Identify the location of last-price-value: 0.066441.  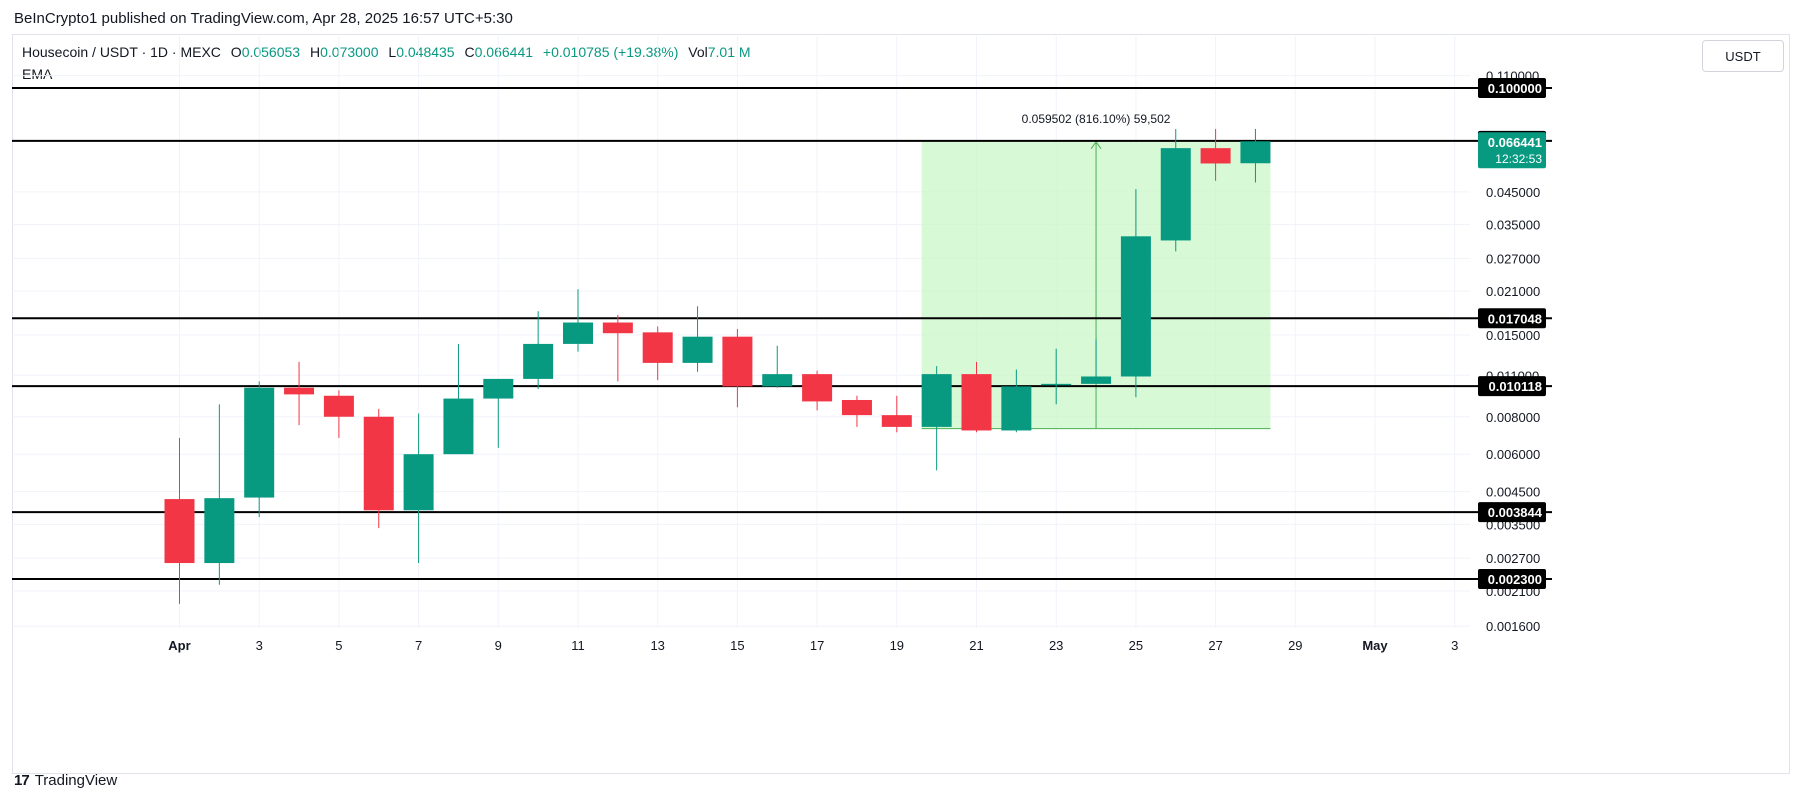
(1515, 142).